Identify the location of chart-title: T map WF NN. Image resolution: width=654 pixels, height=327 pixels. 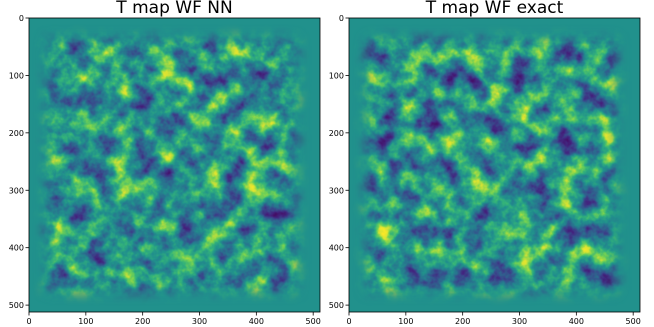
(173, 9).